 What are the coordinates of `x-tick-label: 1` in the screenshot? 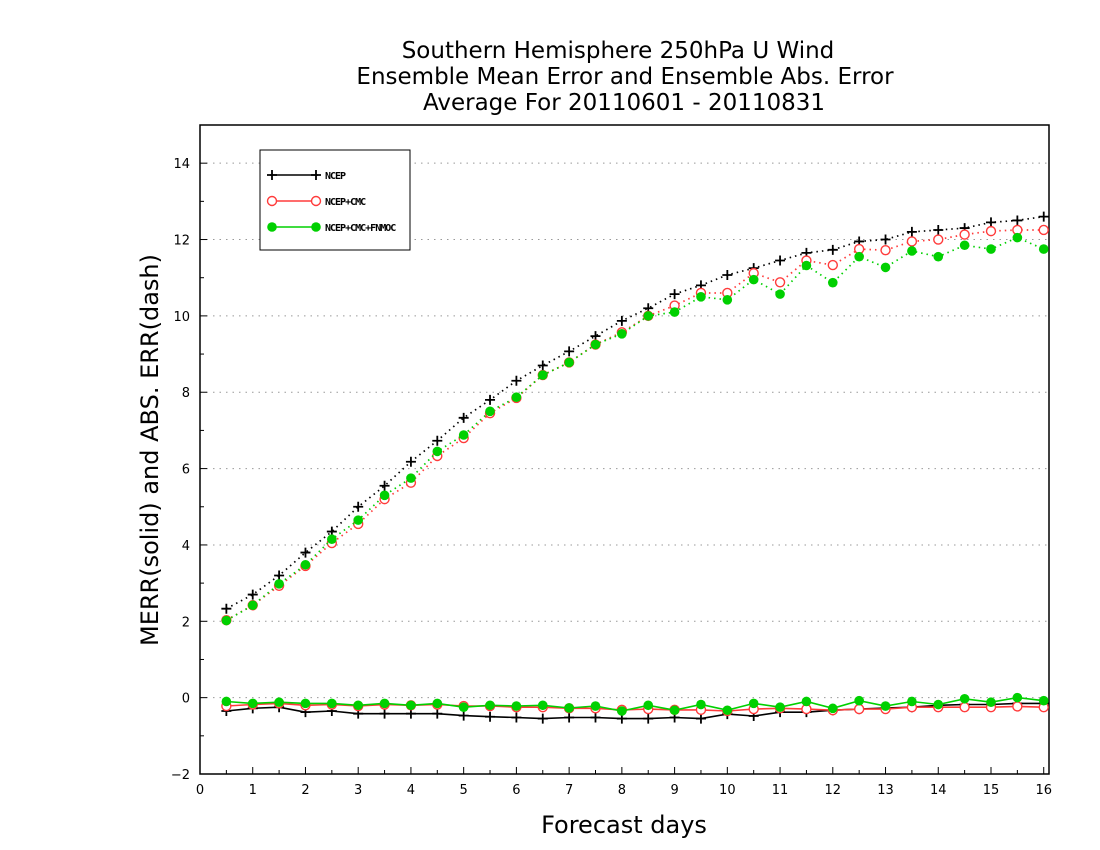 It's located at (253, 790).